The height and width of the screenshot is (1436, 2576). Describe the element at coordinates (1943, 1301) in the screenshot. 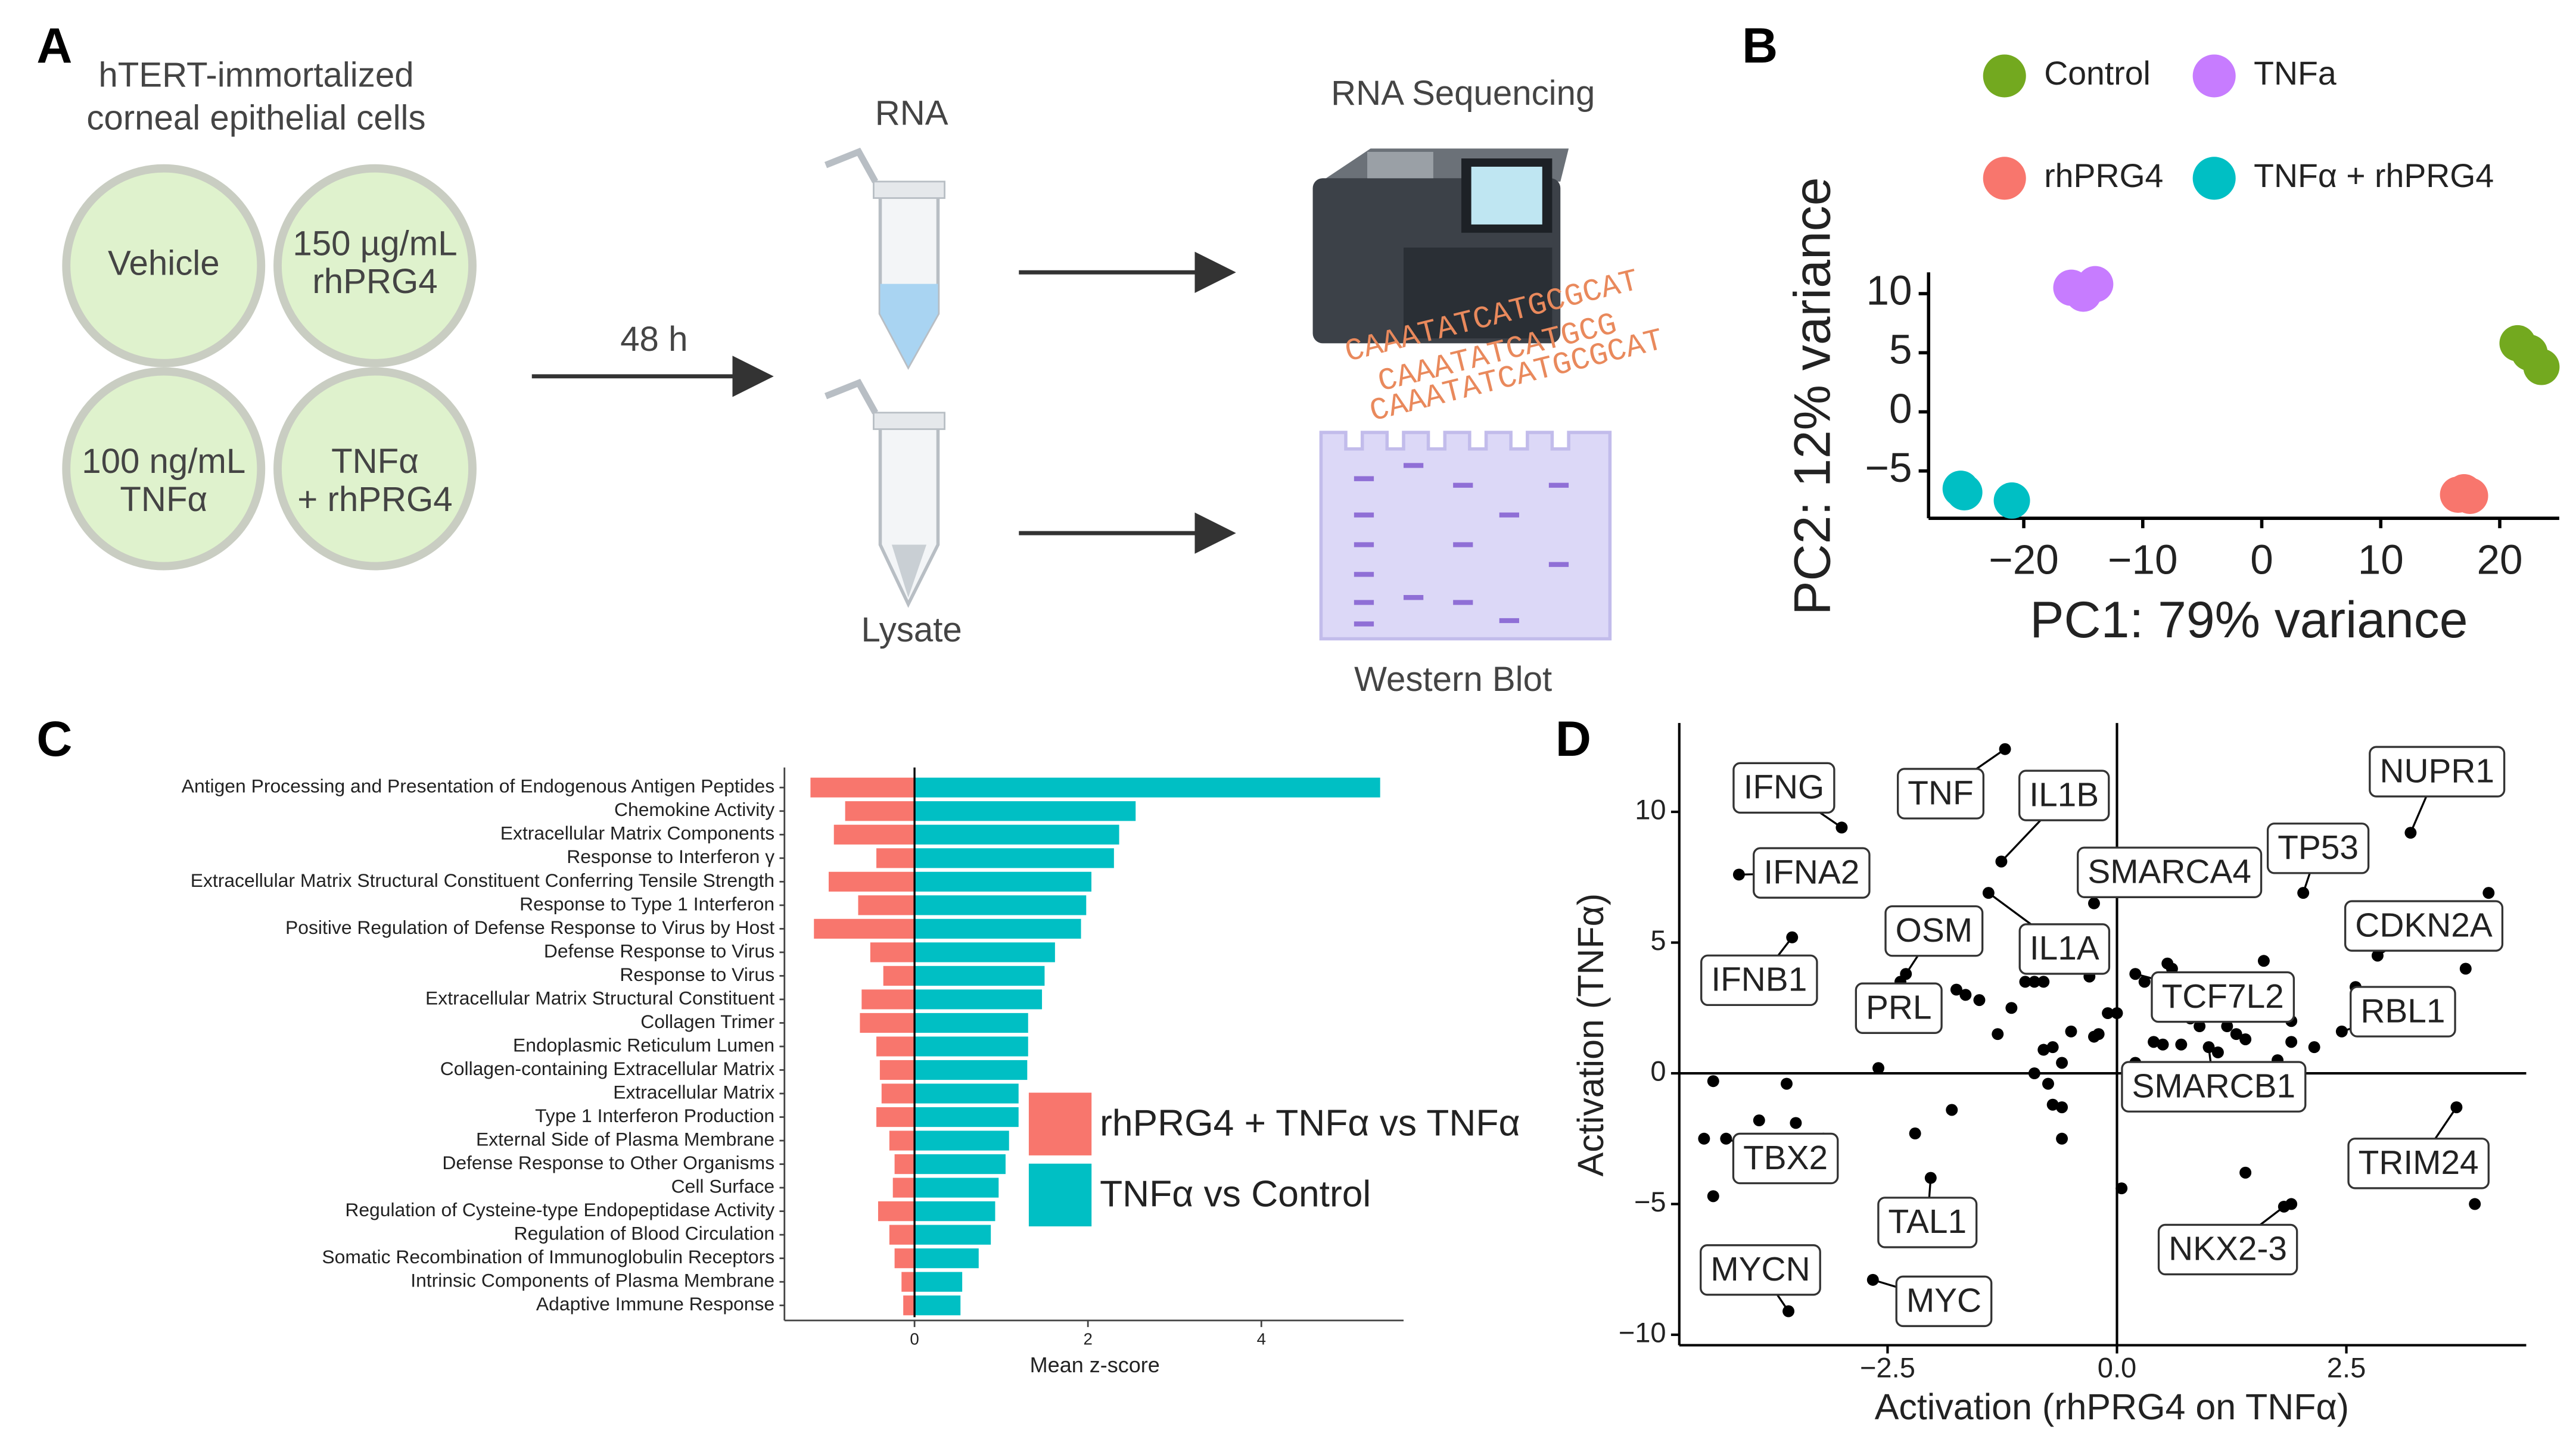

I see `gene-label: MYC` at that location.